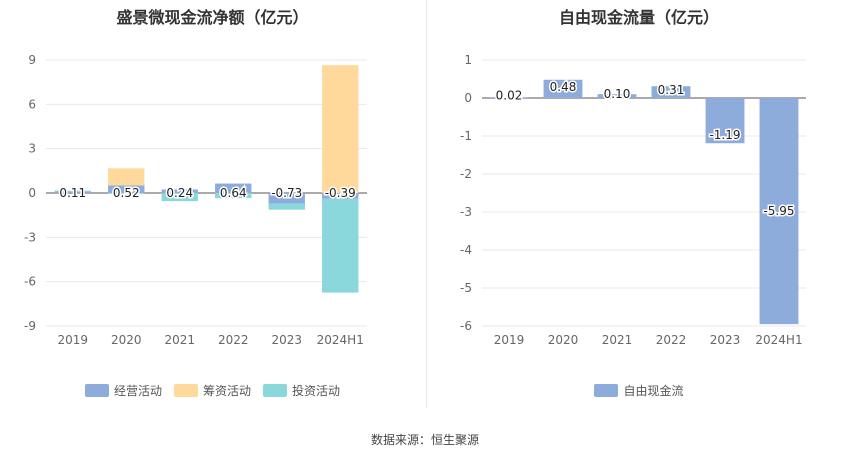 The width and height of the screenshot is (850, 459). I want to click on data-label: 0.10, so click(617, 94).